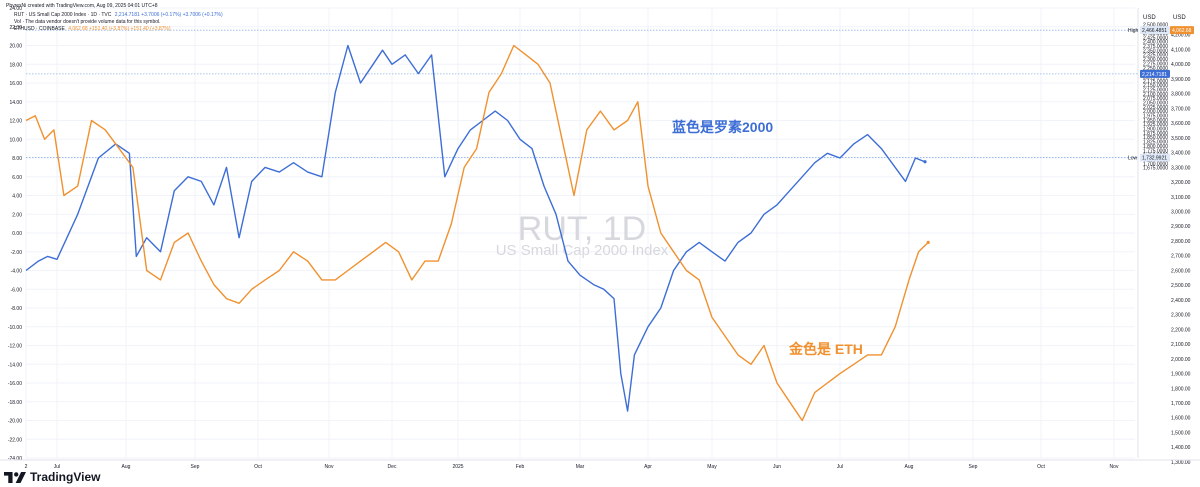 Image resolution: width=1200 pixels, height=487 pixels. I want to click on rut-tick-label: 1,950.0000, so click(1155, 121).